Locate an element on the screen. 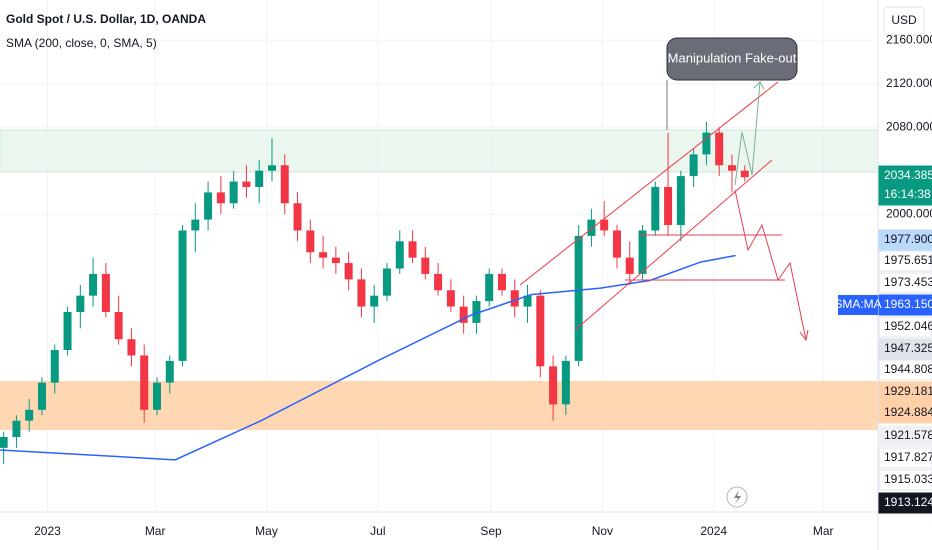  price-badge-label: 1915.033 is located at coordinates (908, 479).